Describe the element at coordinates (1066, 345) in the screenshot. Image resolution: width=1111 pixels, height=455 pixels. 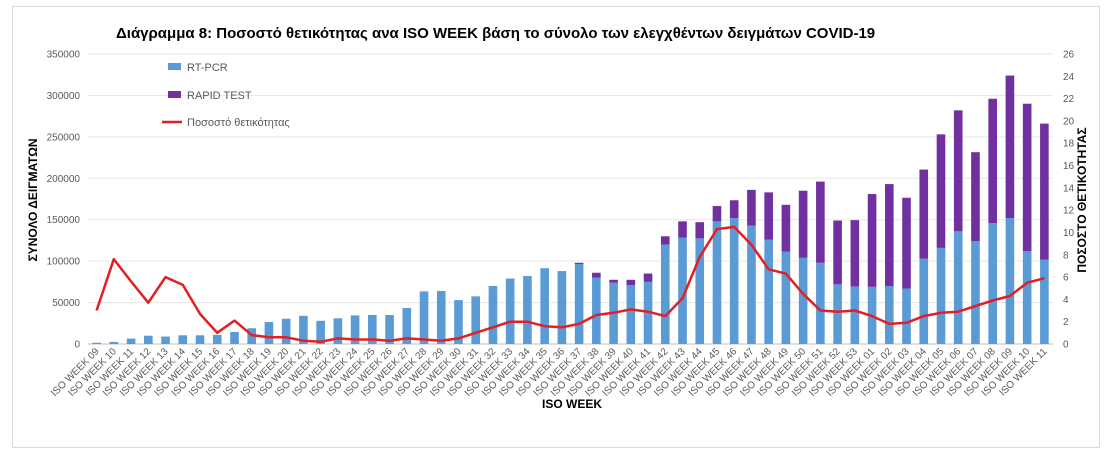
I see `y2-tick-label: 0` at that location.